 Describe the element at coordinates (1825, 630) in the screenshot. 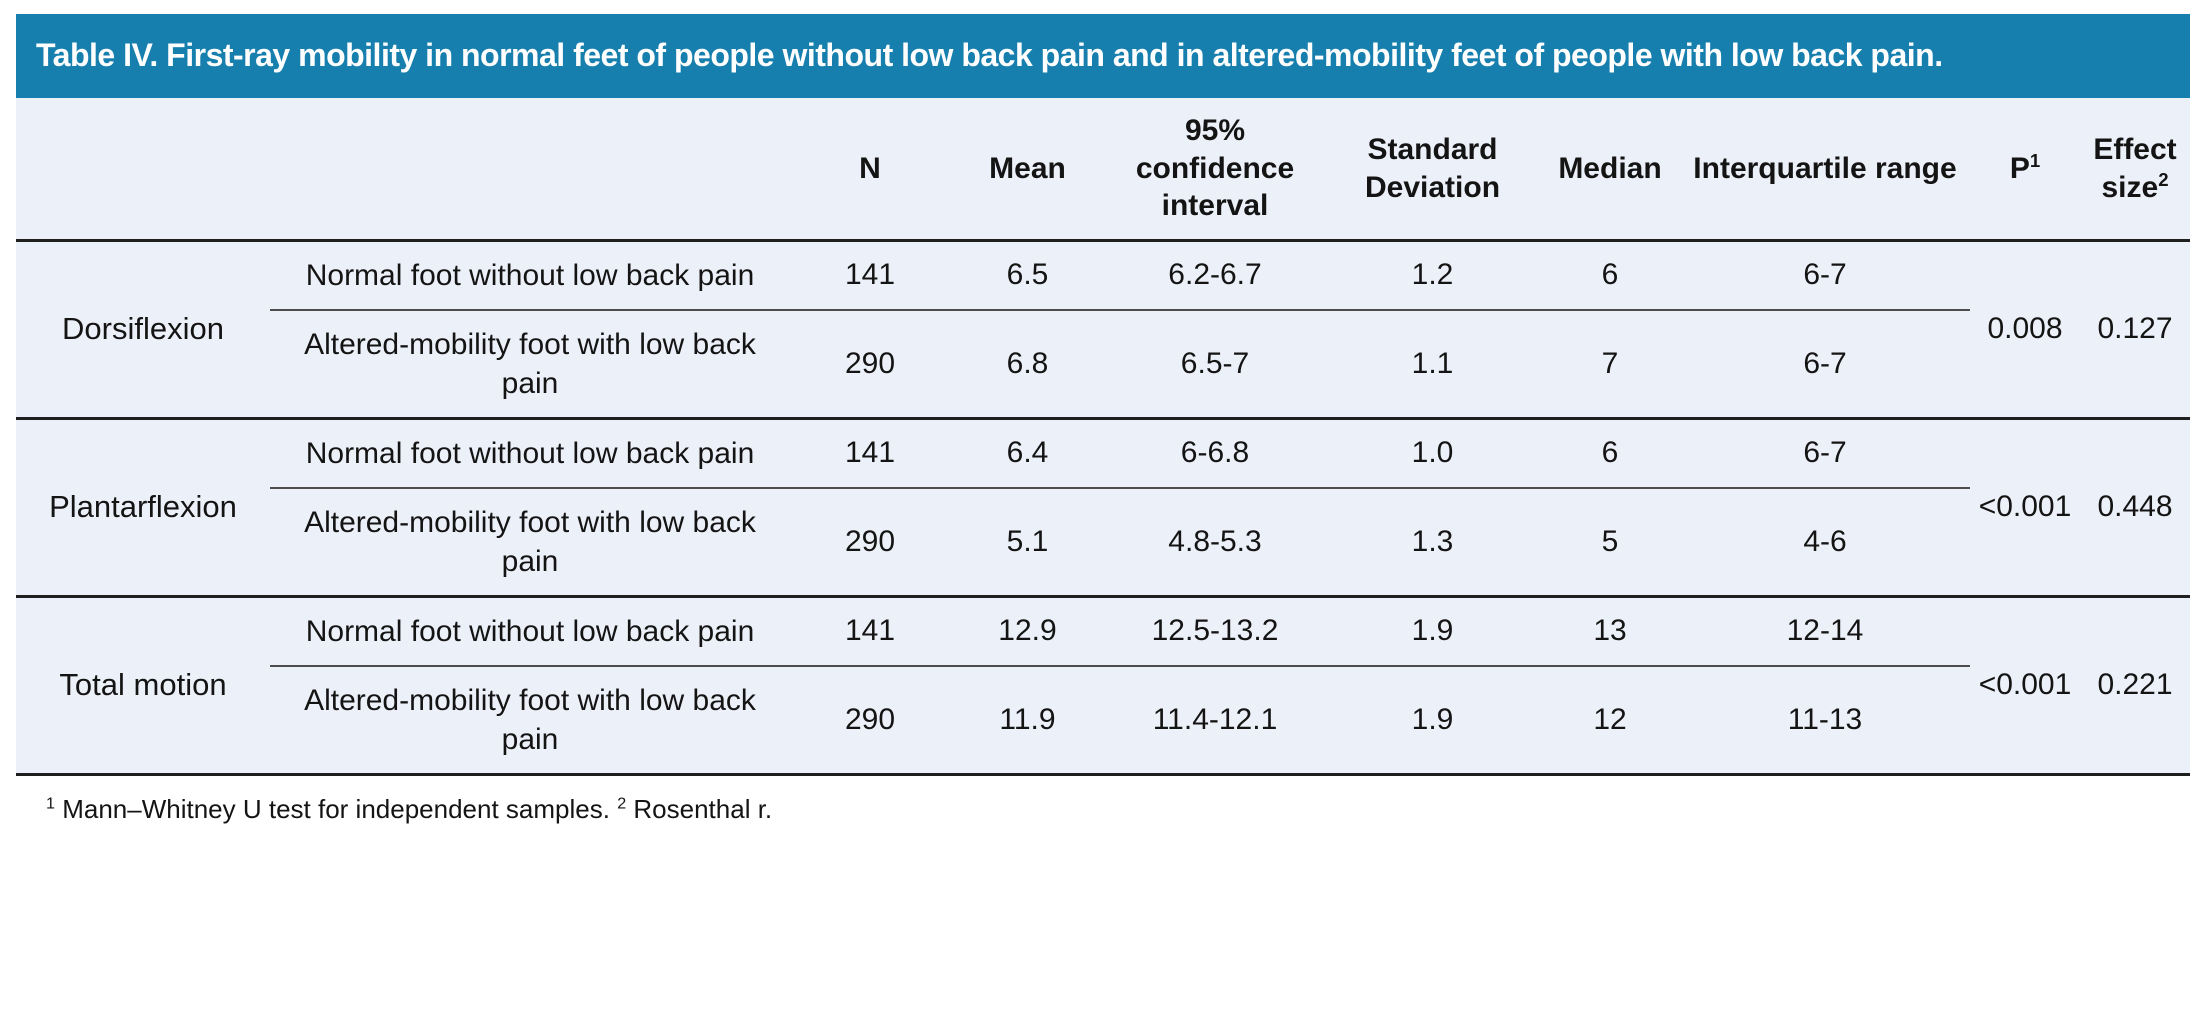

I see `cell-iqr: 12-14` at that location.